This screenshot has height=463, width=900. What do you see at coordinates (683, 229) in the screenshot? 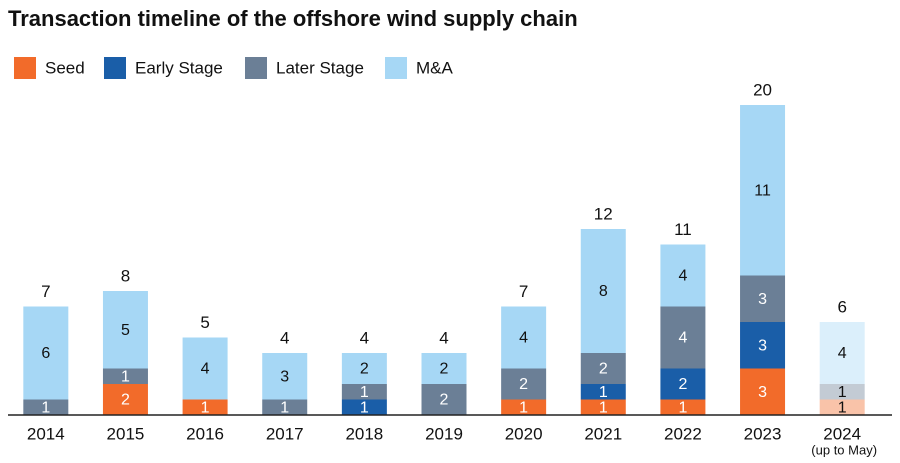
I see `total-label: 11` at bounding box center [683, 229].